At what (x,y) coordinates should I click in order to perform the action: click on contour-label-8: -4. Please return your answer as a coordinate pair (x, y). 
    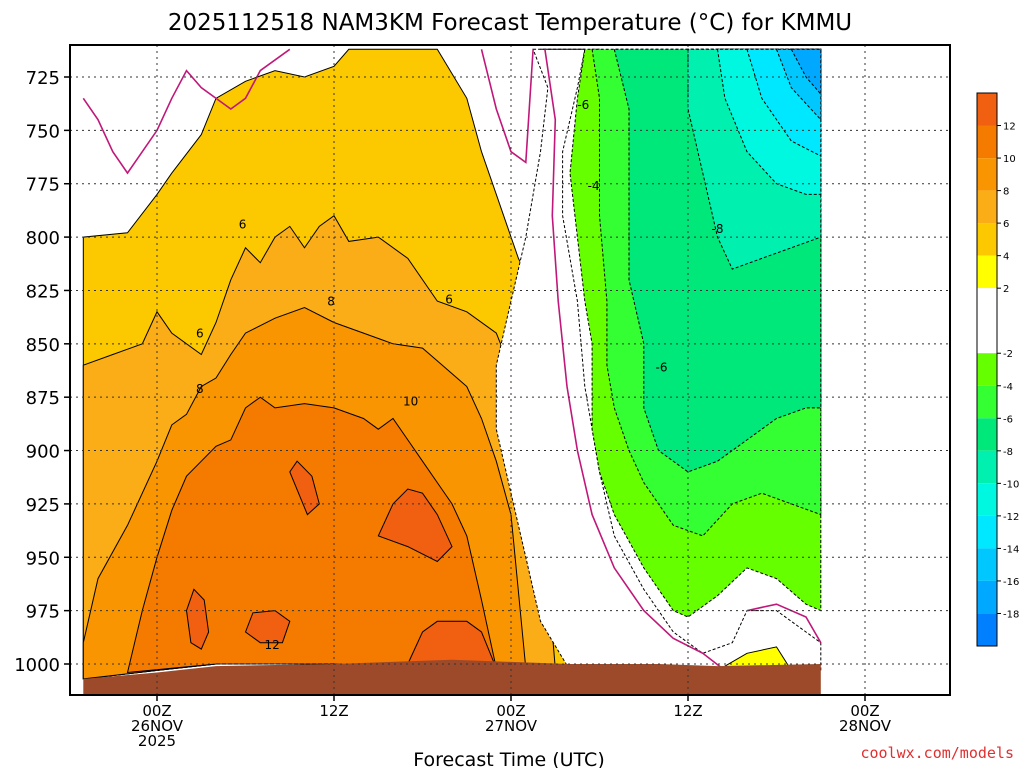
    Looking at the image, I should click on (594, 186).